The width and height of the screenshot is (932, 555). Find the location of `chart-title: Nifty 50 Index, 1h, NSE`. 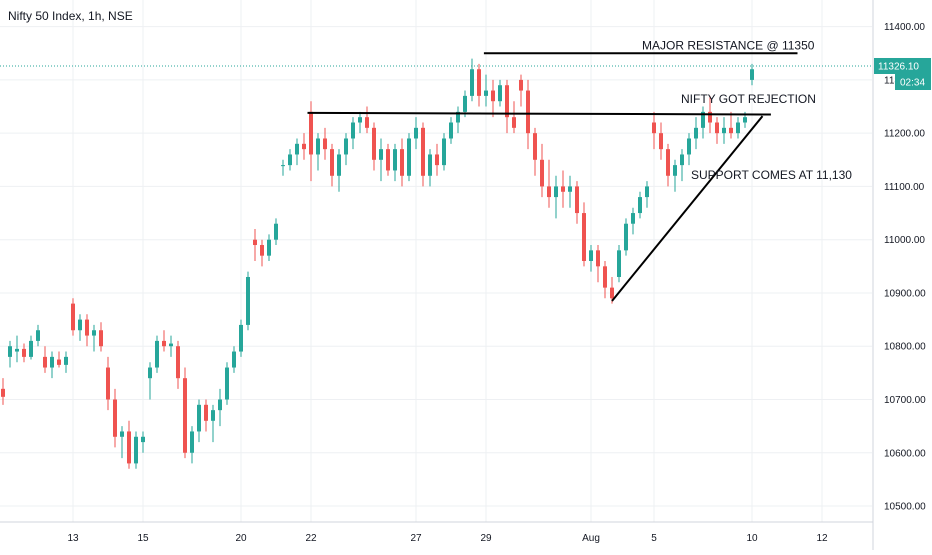

chart-title: Nifty 50 Index, 1h, NSE is located at coordinates (70, 16).